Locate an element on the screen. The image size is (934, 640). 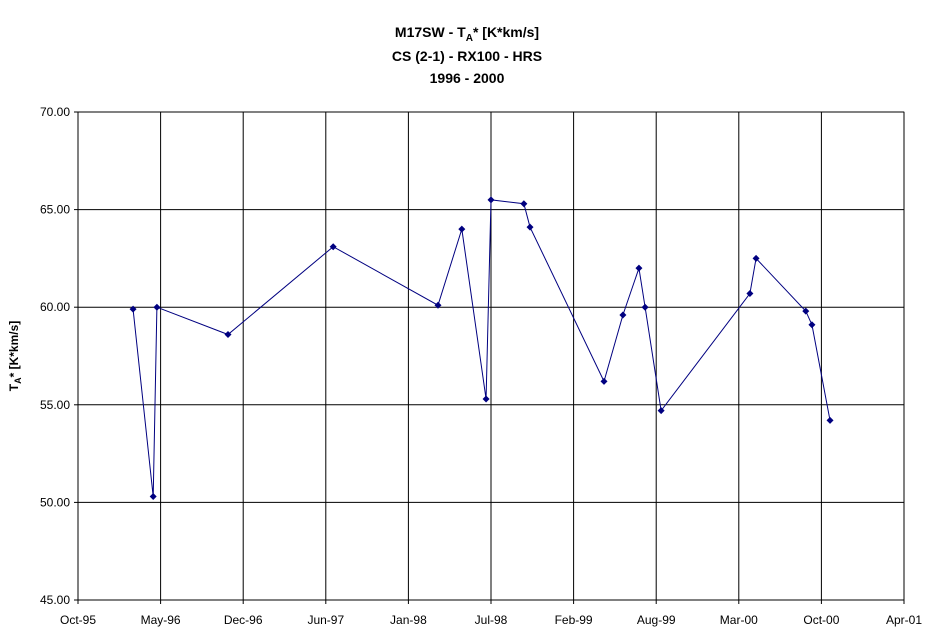
x-tick-label: Apr-01 is located at coordinates (904, 620).